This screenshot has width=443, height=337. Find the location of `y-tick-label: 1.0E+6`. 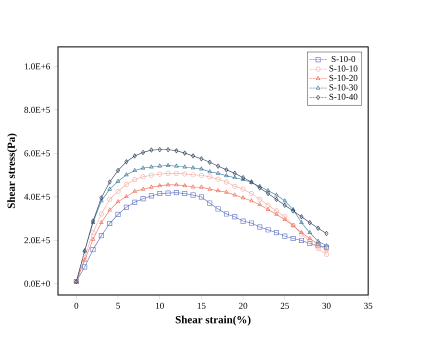

y-tick-label: 1.0E+6 is located at coordinates (37, 66).